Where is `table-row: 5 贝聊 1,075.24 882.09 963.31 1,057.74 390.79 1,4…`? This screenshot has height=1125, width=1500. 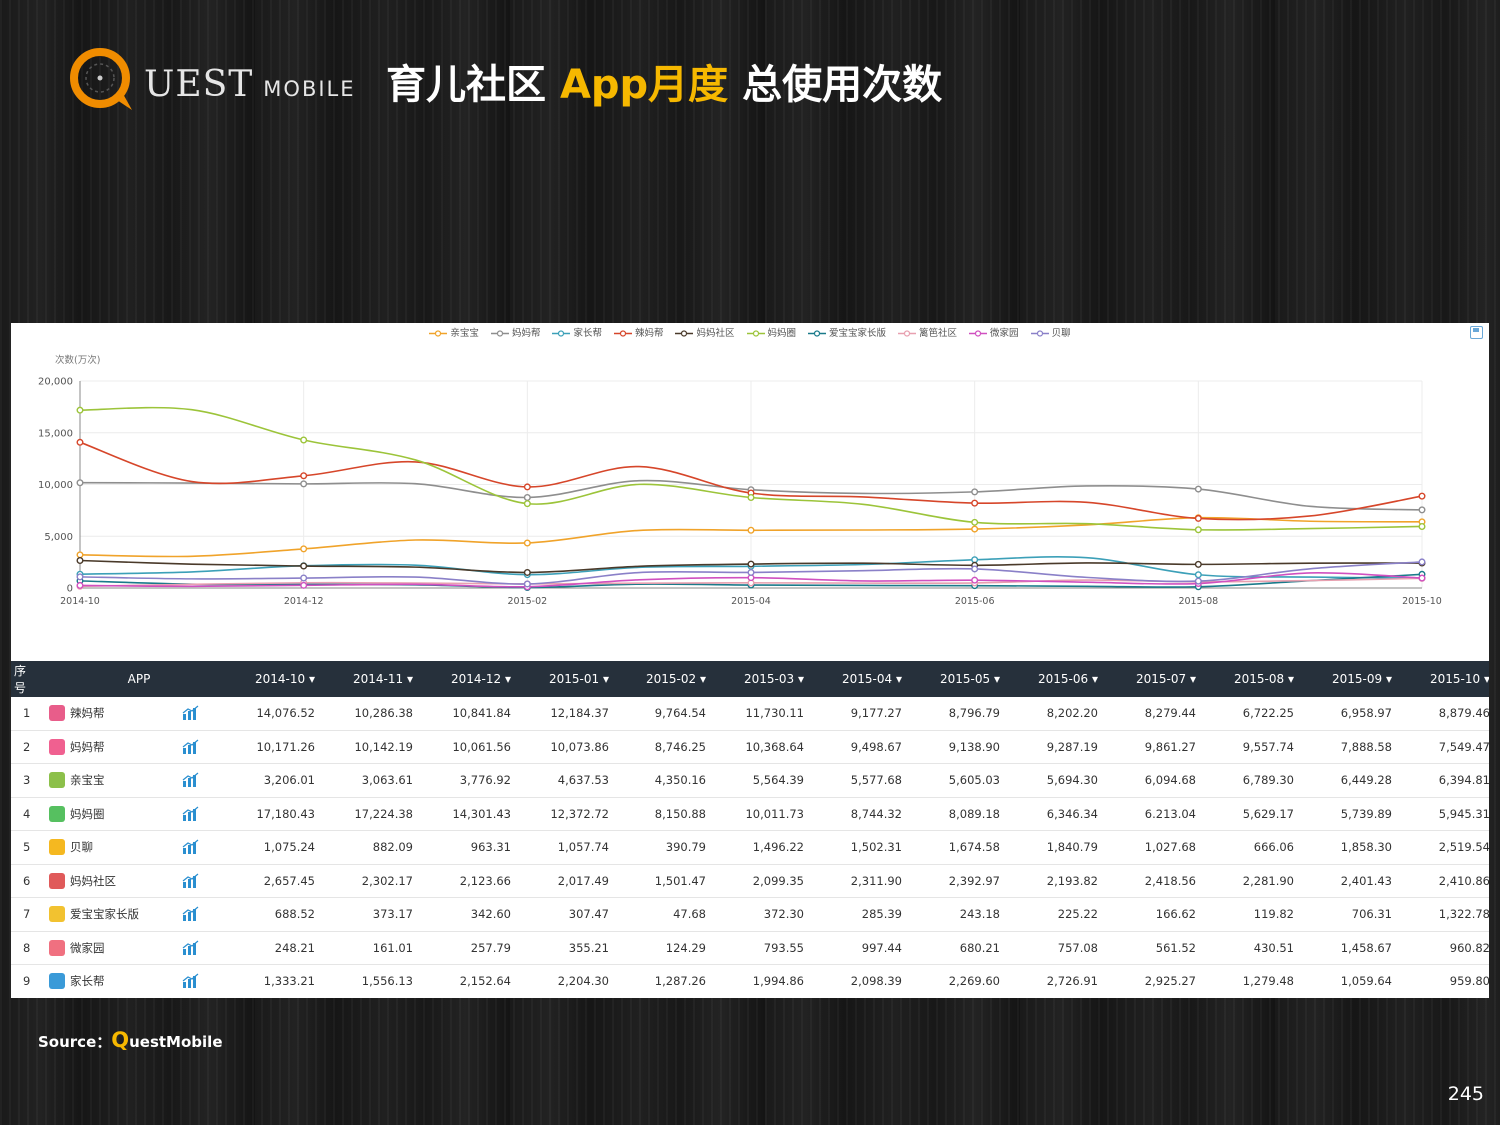
table-row: 5 贝聊 1,075.24 882.09 963.31 1,057.74 390.79 1,4… is located at coordinates (750, 847).